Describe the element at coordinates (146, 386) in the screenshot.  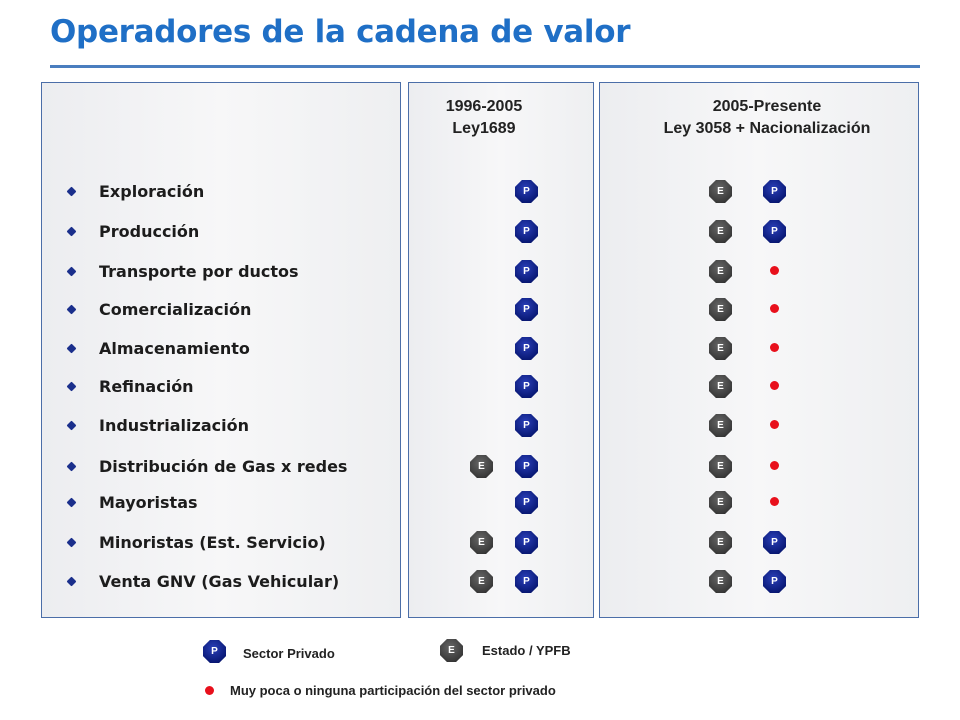
I see `stage-label: Refinación` at that location.